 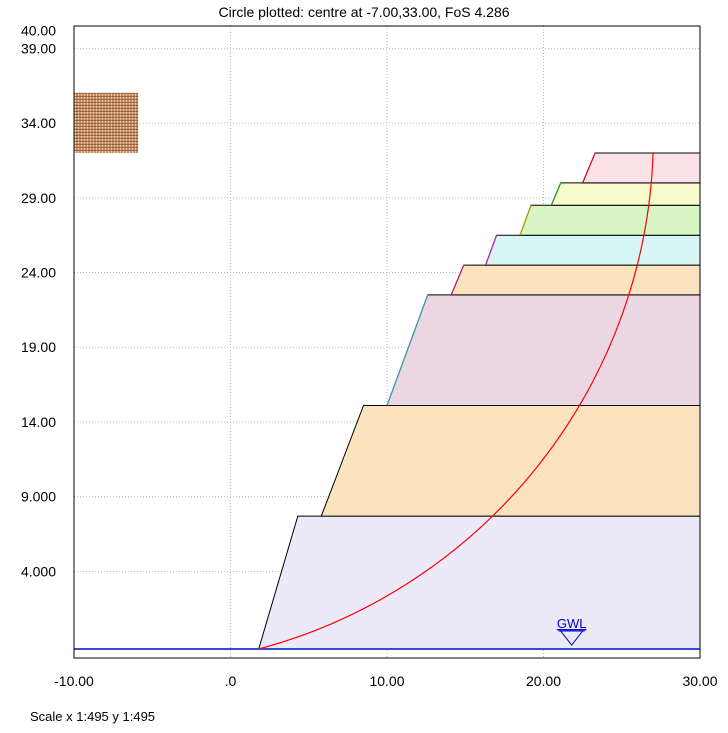 I want to click on layer-8-edge, so click(x=589, y=168).